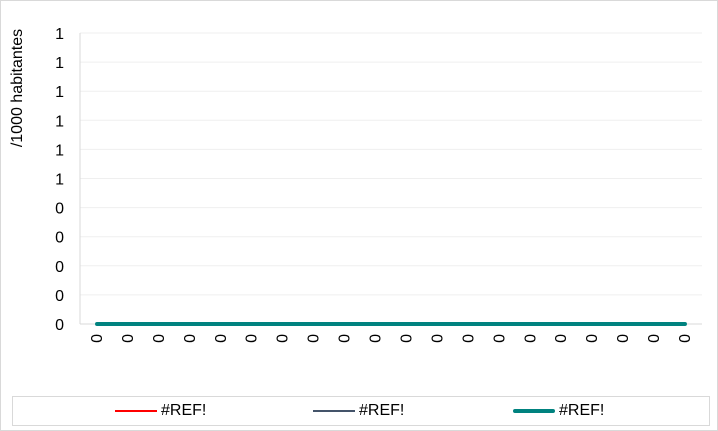  Describe the element at coordinates (382, 410) in the screenshot. I see `legend-label-2: #REF!` at that location.